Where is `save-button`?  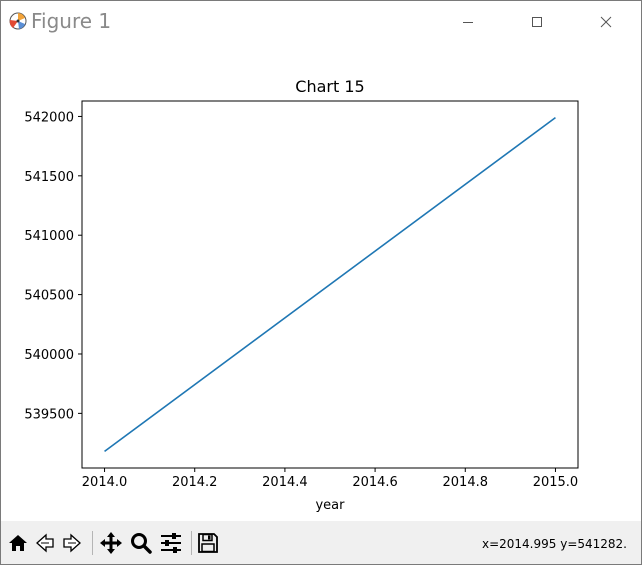 save-button is located at coordinates (208, 543).